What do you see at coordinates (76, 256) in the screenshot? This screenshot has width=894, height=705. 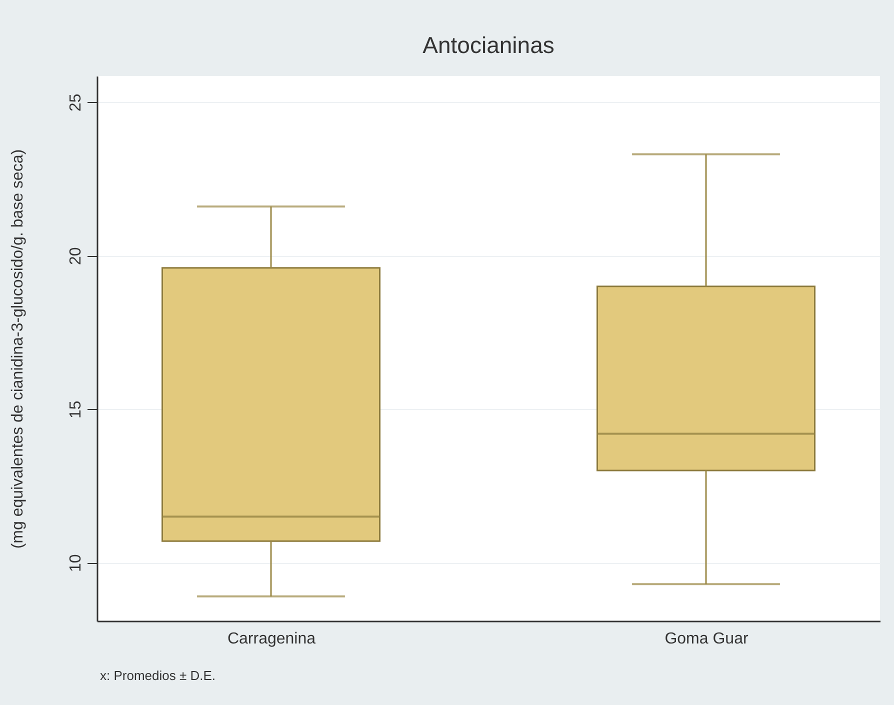 I see `y-tick-label: 20` at bounding box center [76, 256].